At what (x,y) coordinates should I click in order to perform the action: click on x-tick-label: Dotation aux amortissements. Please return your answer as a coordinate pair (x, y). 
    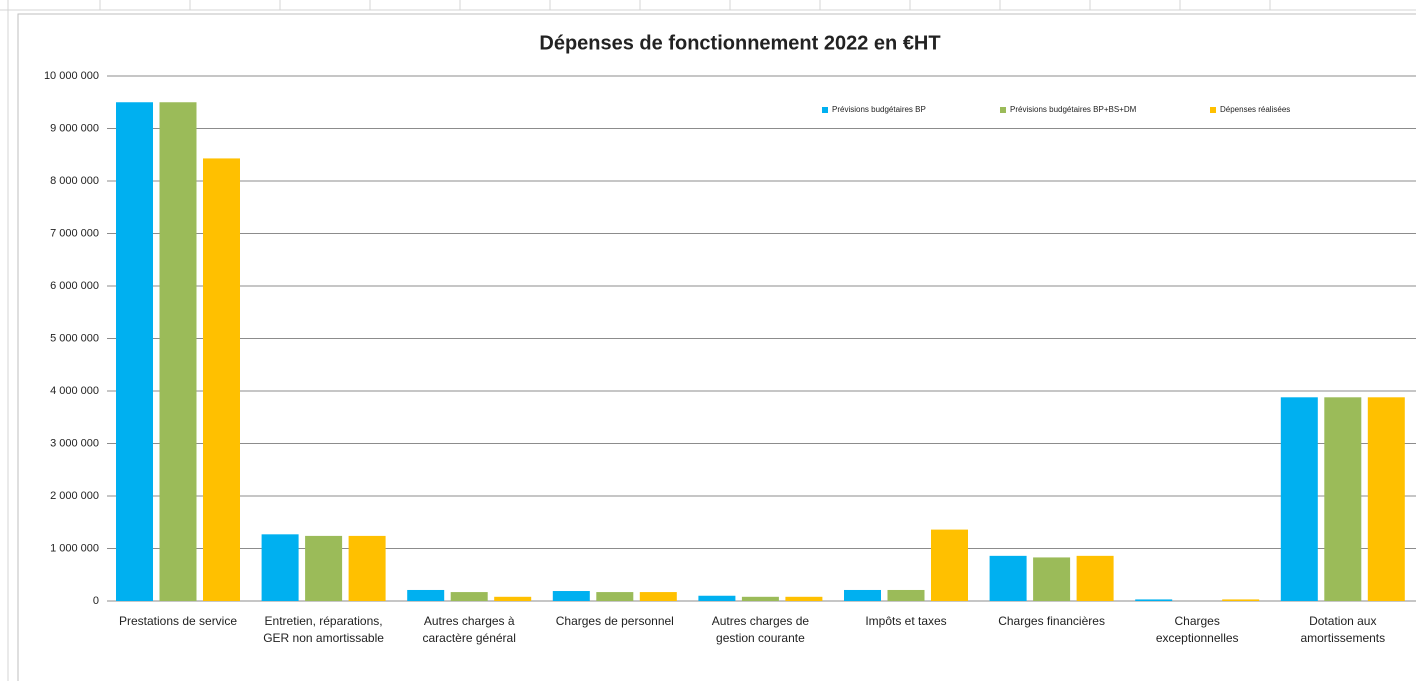
    Looking at the image, I should click on (1343, 629).